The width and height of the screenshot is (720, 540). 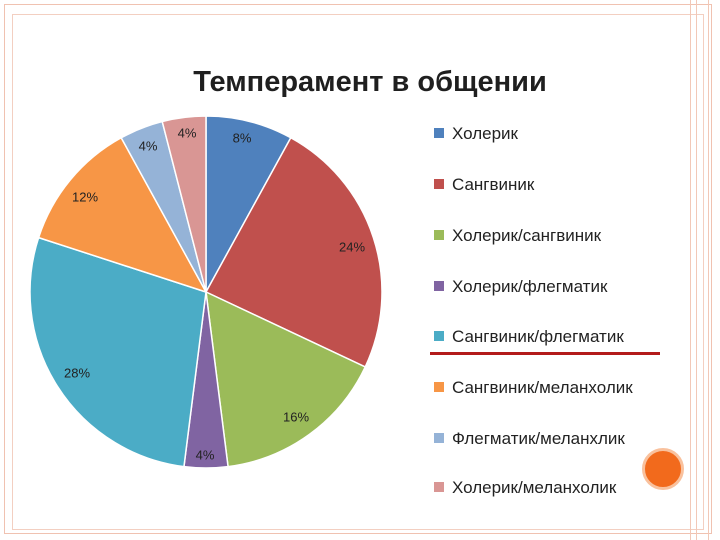 I want to click on data-label-4: 4%, so click(x=205, y=454).